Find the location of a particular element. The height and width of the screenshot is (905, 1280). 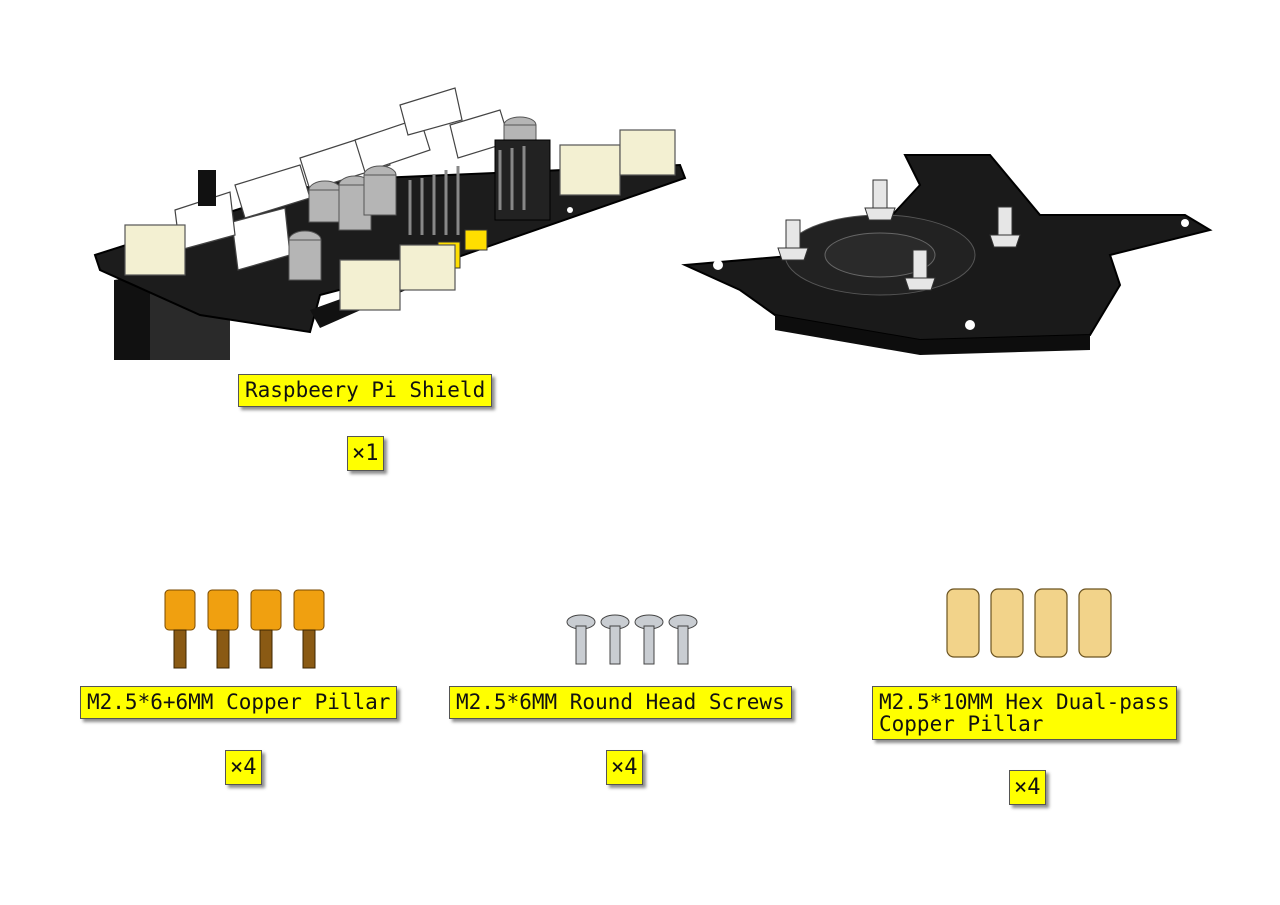

hex-dual-pass-pillar-name-line1: M2.5*10MM Hex Dual-pass is located at coordinates (1024, 702).